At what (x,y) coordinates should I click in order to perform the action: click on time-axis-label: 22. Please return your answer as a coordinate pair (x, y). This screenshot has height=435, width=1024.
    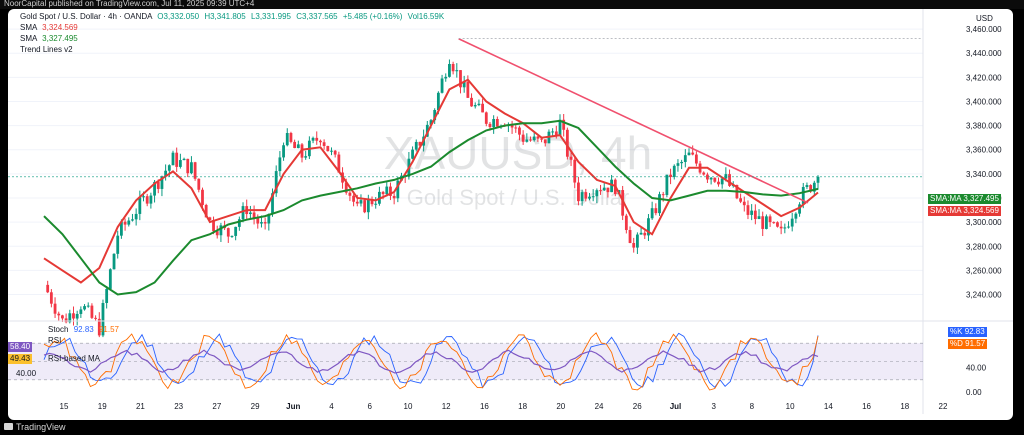
    Looking at the image, I should click on (943, 406).